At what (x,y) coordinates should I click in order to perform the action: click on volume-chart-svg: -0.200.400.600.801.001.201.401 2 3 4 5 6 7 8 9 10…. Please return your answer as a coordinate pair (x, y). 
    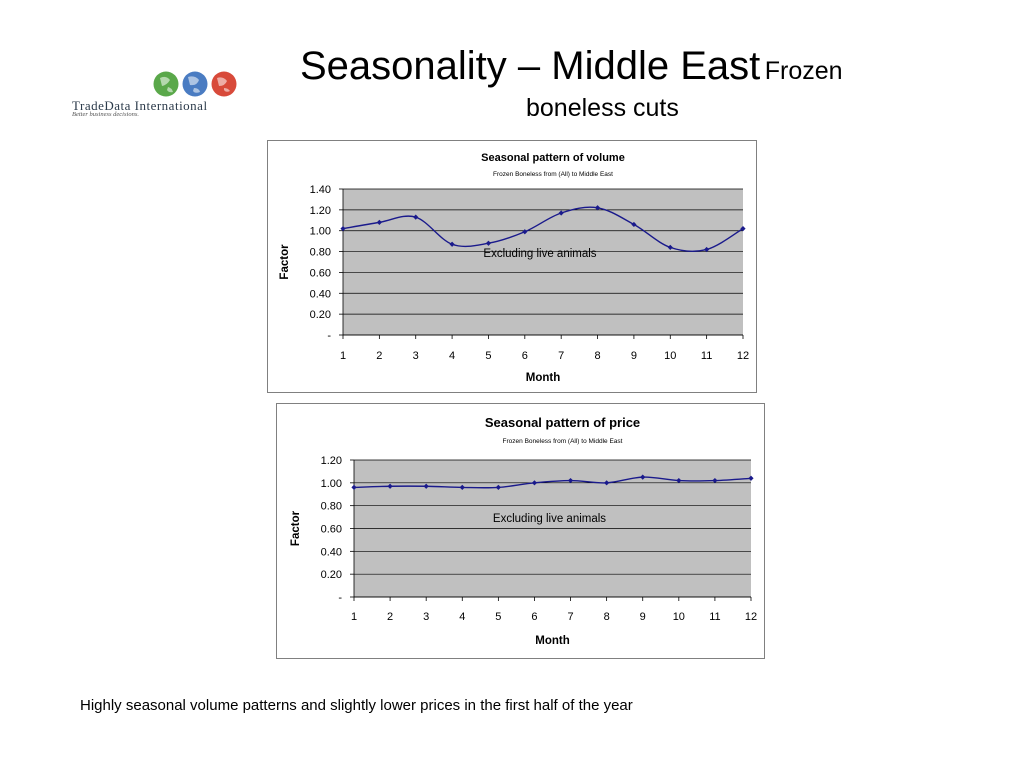
    Looking at the image, I should click on (514, 268).